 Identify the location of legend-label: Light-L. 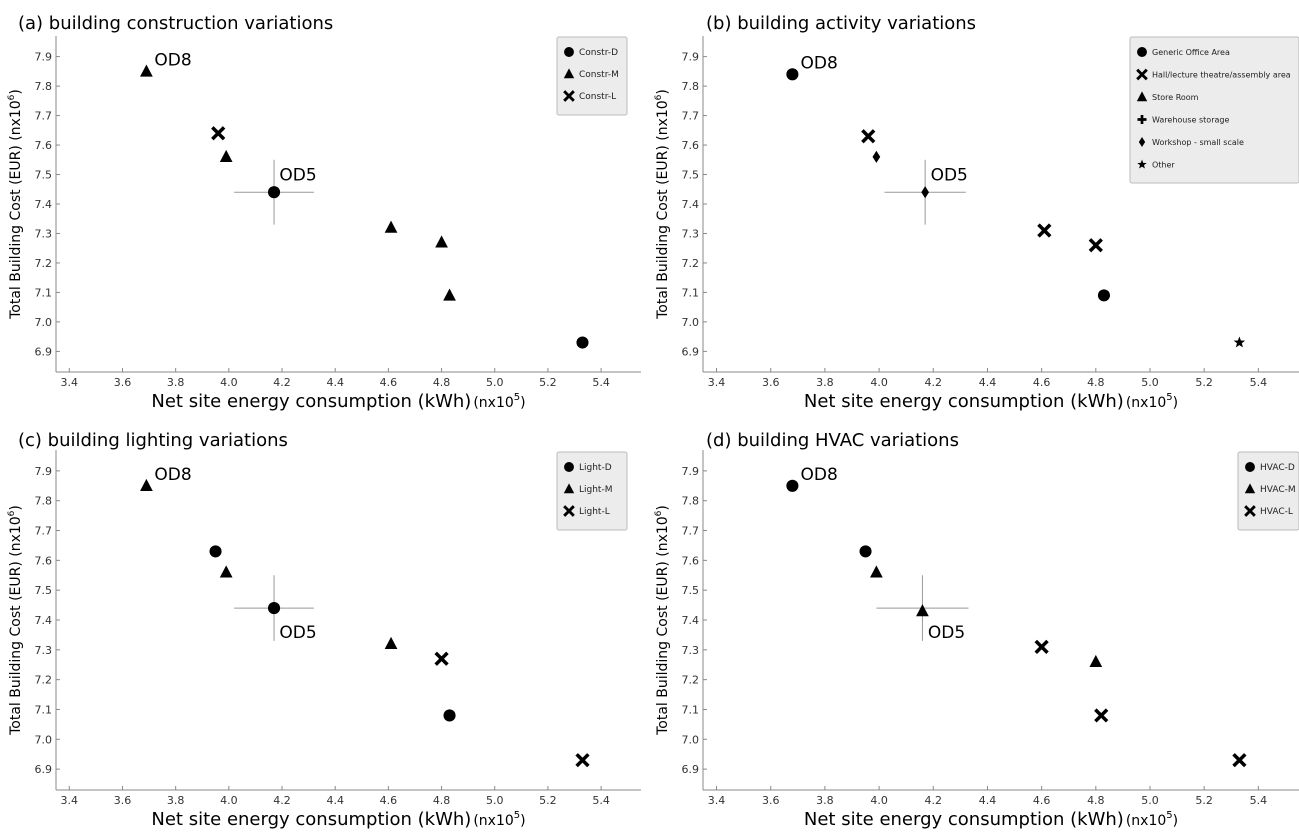
(594, 512).